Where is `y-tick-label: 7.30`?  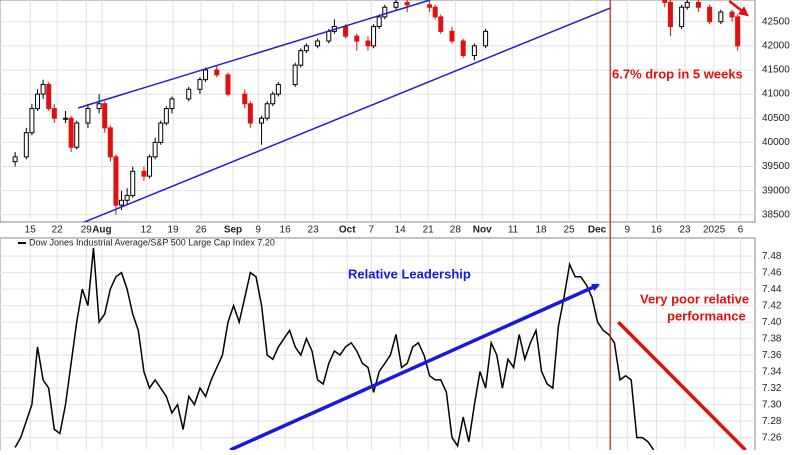
y-tick-label: 7.30 is located at coordinates (772, 404).